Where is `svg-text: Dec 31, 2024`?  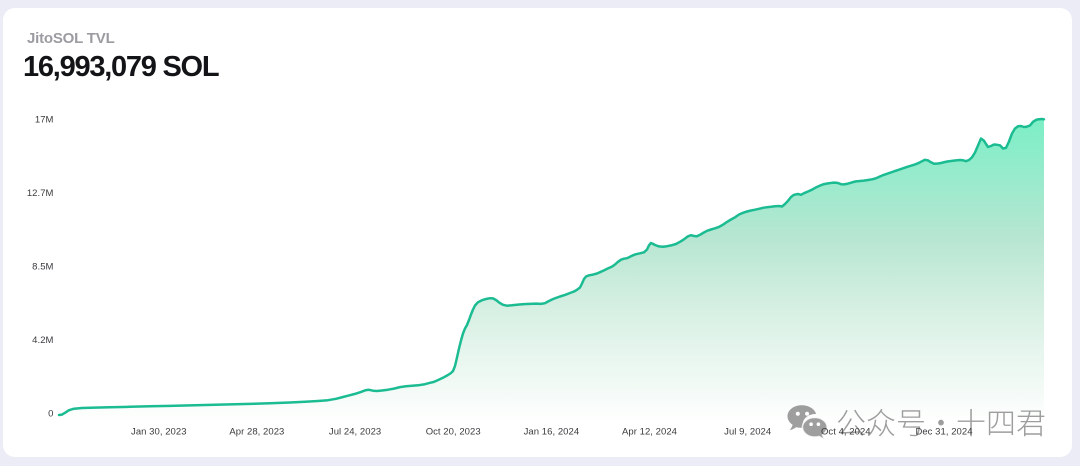
svg-text: Dec 31, 2024 is located at coordinates (943, 432).